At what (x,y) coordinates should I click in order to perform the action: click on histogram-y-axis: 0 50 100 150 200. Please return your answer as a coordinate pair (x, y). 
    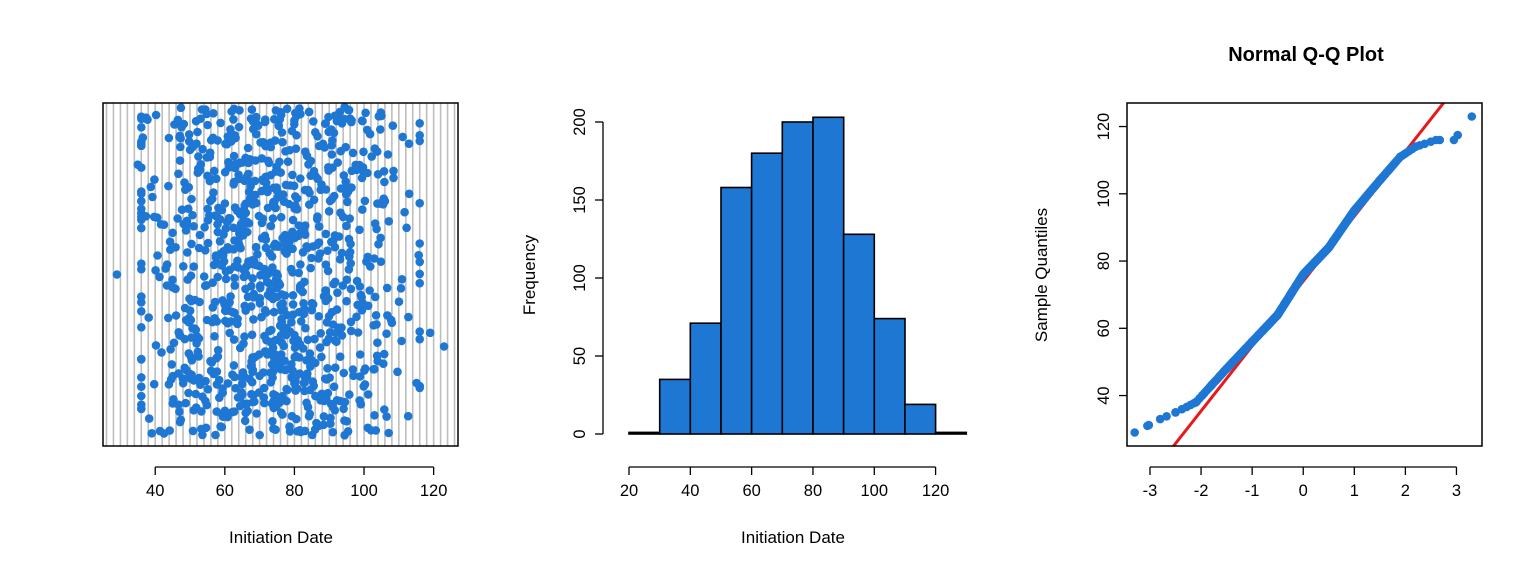
    Looking at the image, I should click on (587, 273).